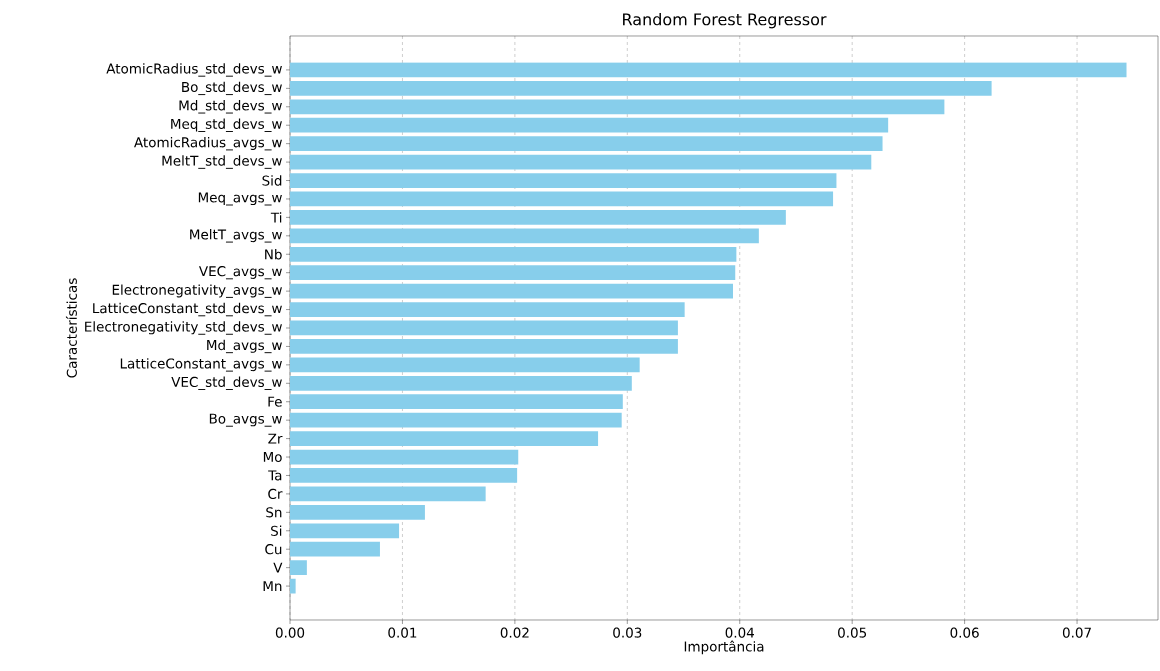 The image size is (1160, 671). I want to click on y-tick-label: Md_avgs_w, so click(244, 346).